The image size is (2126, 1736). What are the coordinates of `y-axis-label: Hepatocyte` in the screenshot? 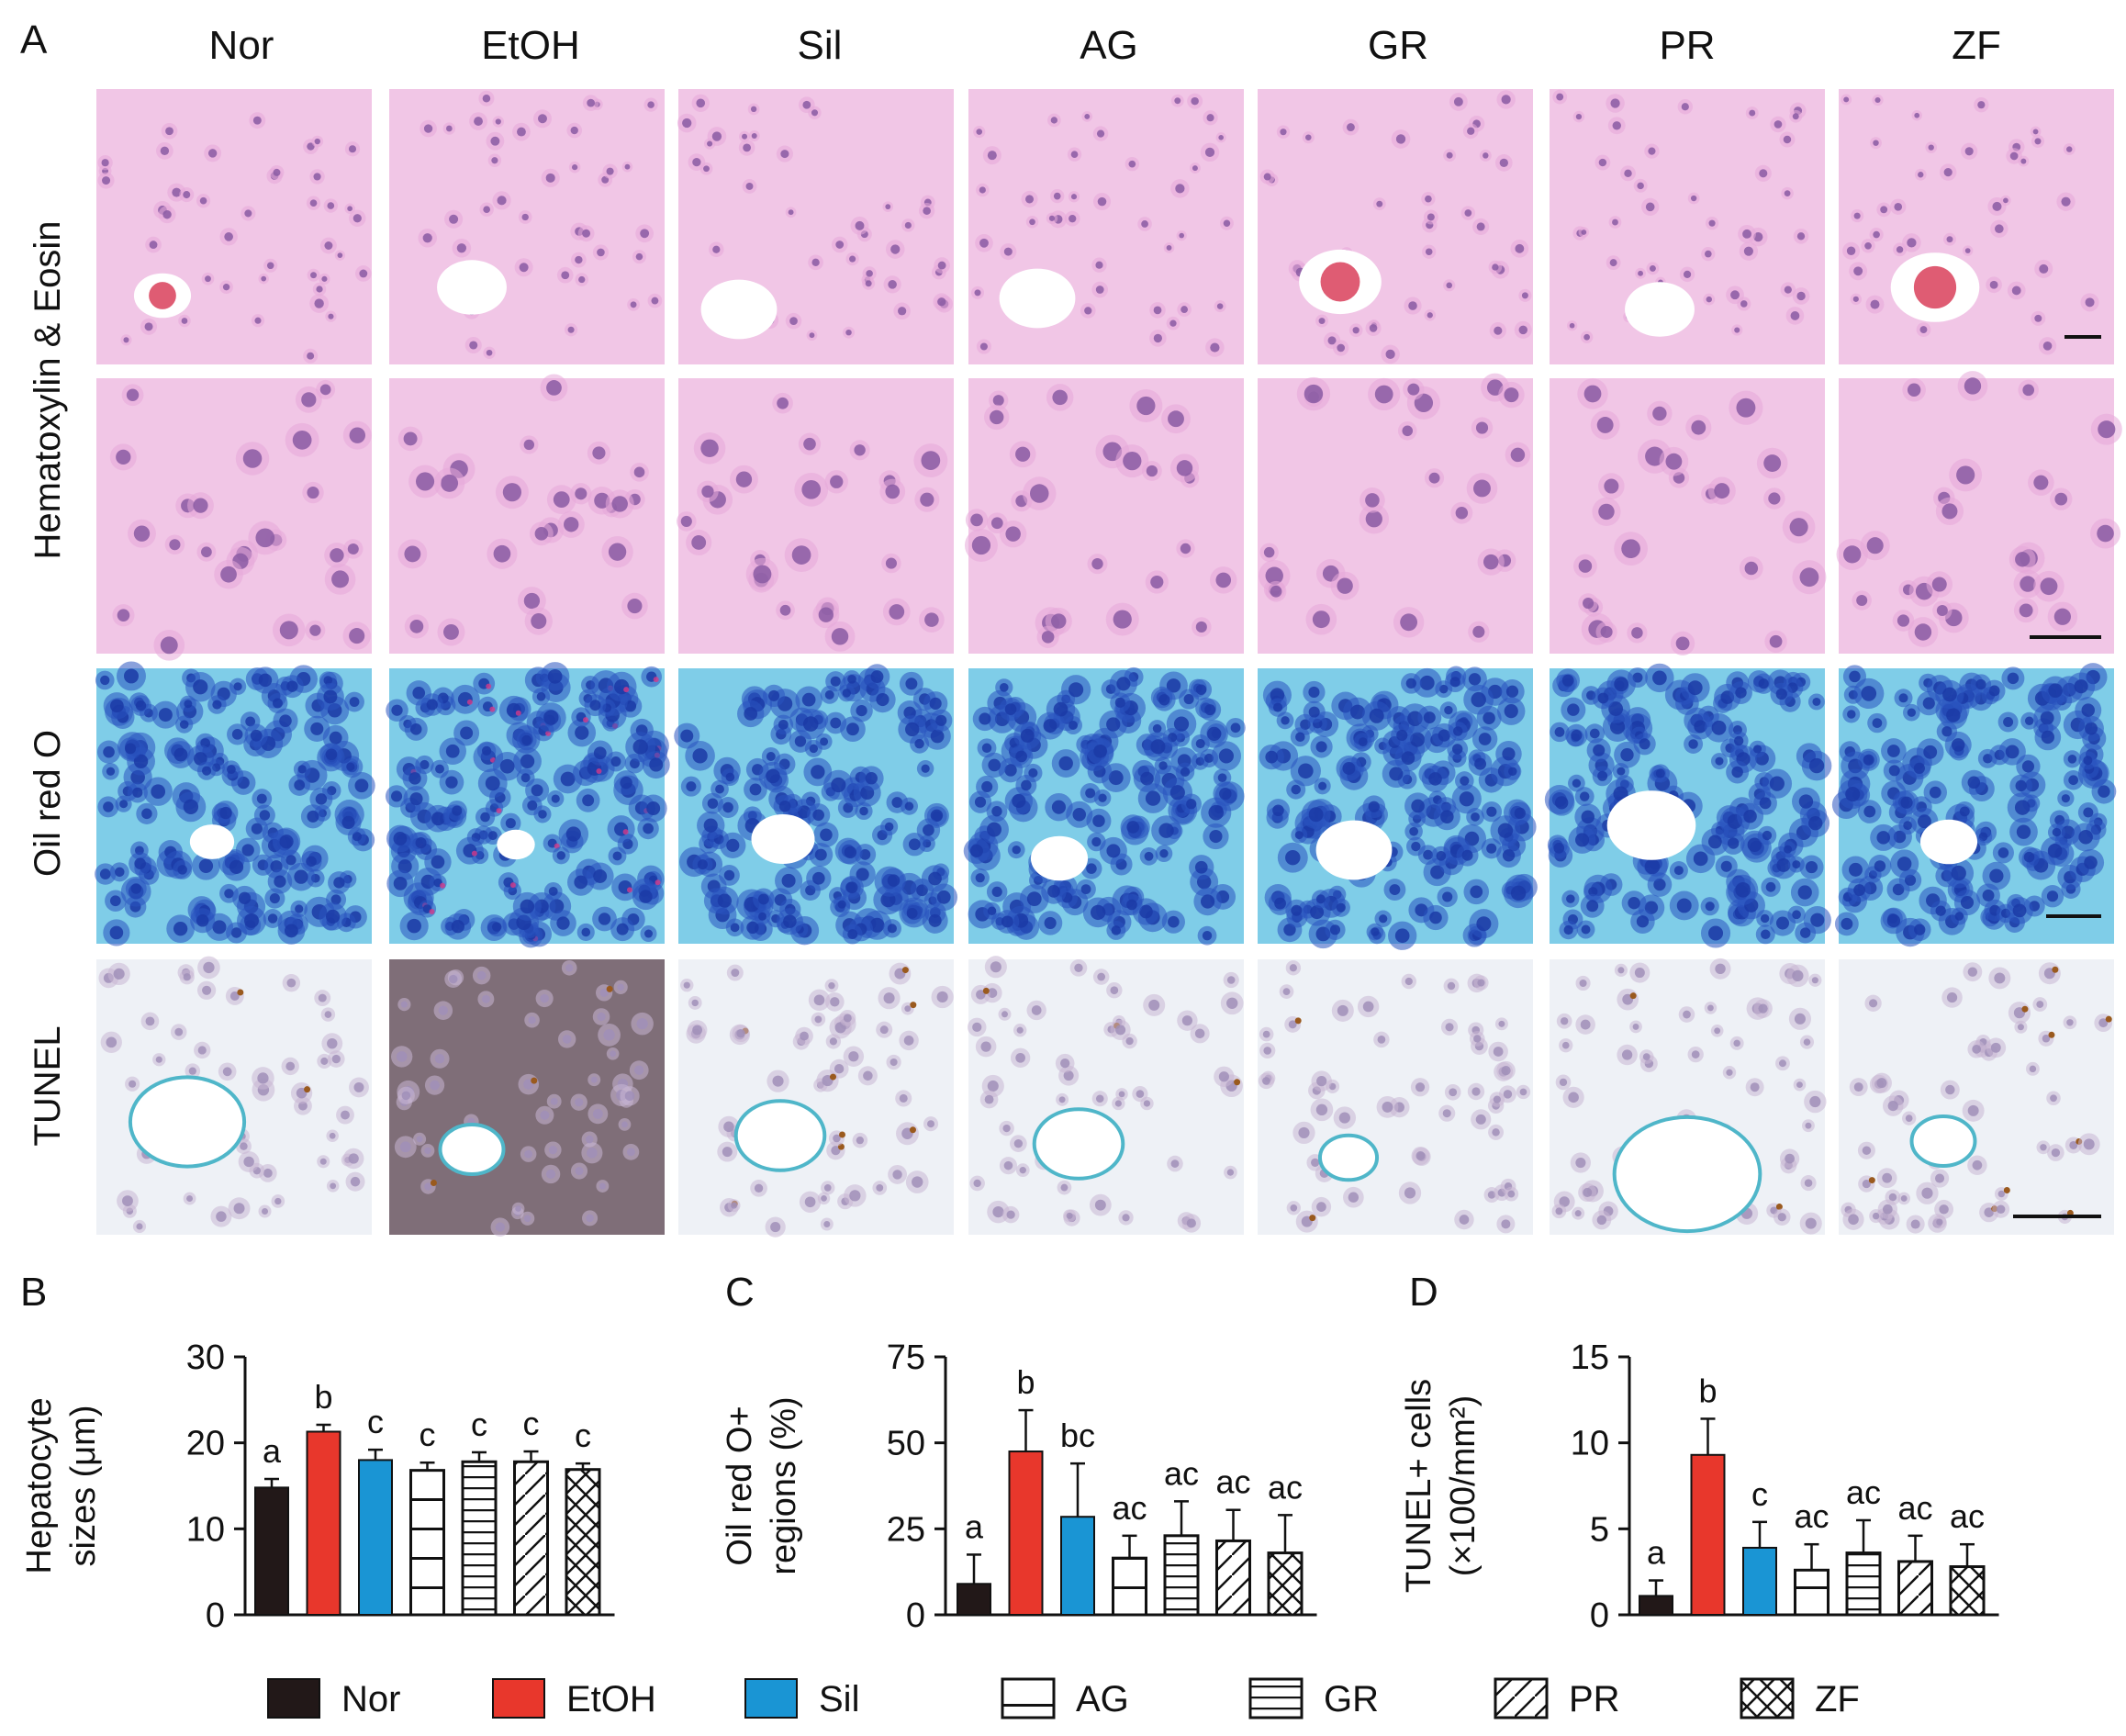 It's located at (40, 1485).